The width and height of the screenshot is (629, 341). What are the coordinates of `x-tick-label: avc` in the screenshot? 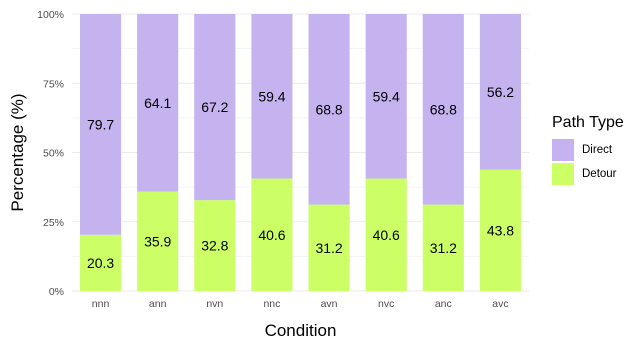 It's located at (500, 304).